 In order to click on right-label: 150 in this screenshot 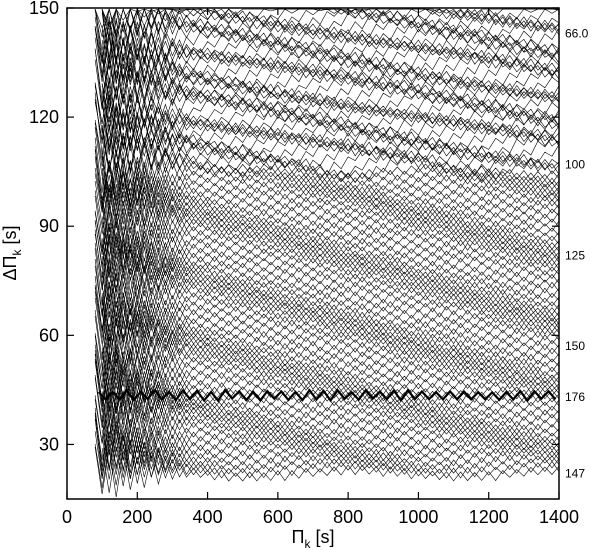, I will do `click(575, 346)`.